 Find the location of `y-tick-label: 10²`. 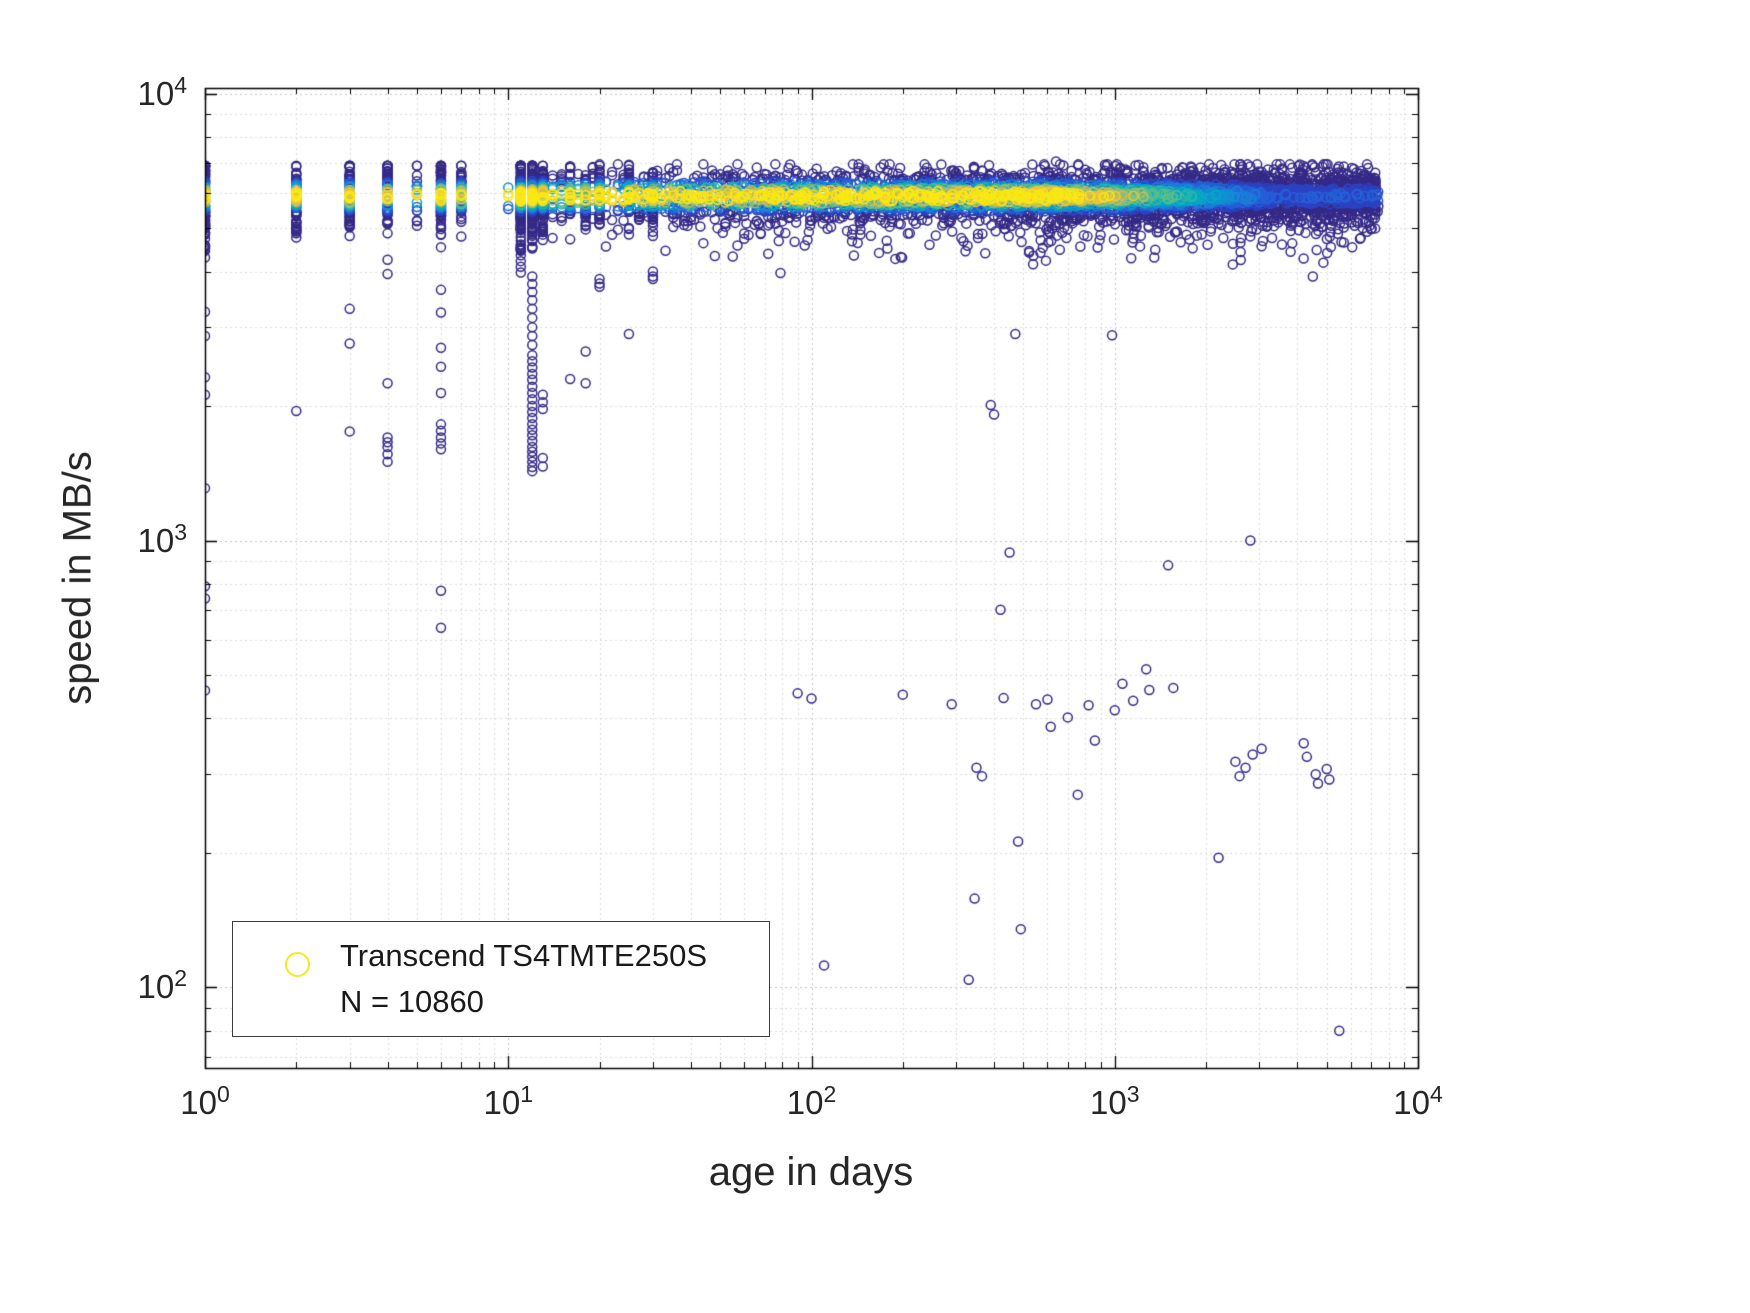

y-tick-label: 10² is located at coordinates (162, 985).